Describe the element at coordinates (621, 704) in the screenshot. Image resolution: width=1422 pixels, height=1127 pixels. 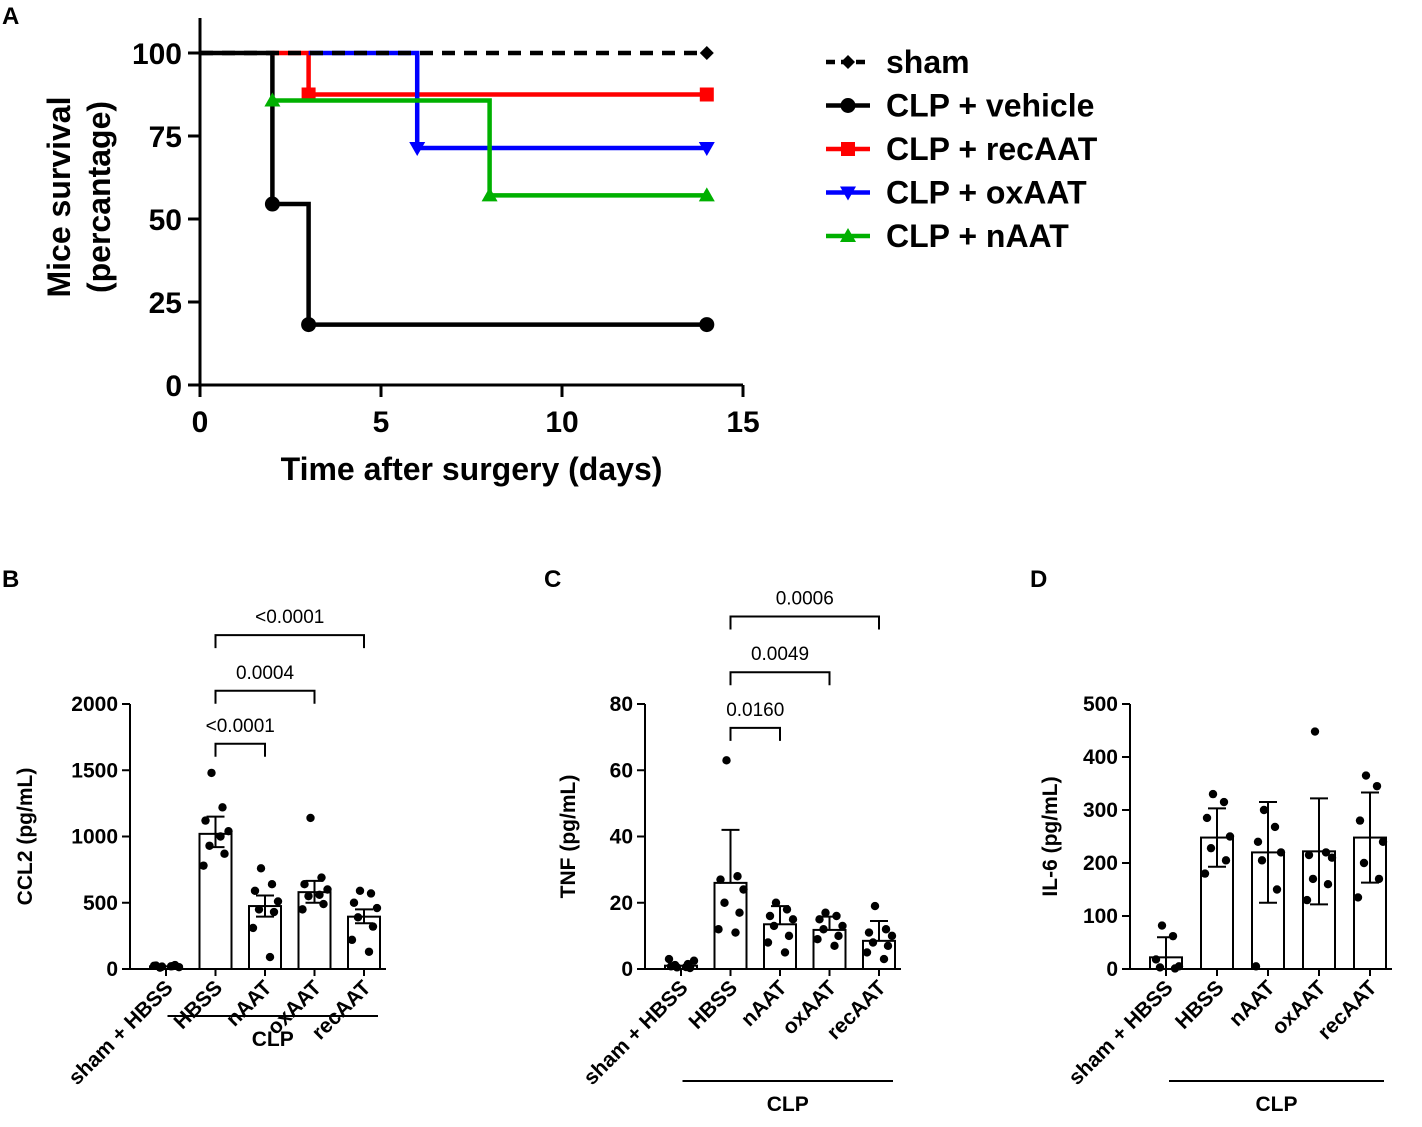
I see `y-tick-label: 80` at that location.